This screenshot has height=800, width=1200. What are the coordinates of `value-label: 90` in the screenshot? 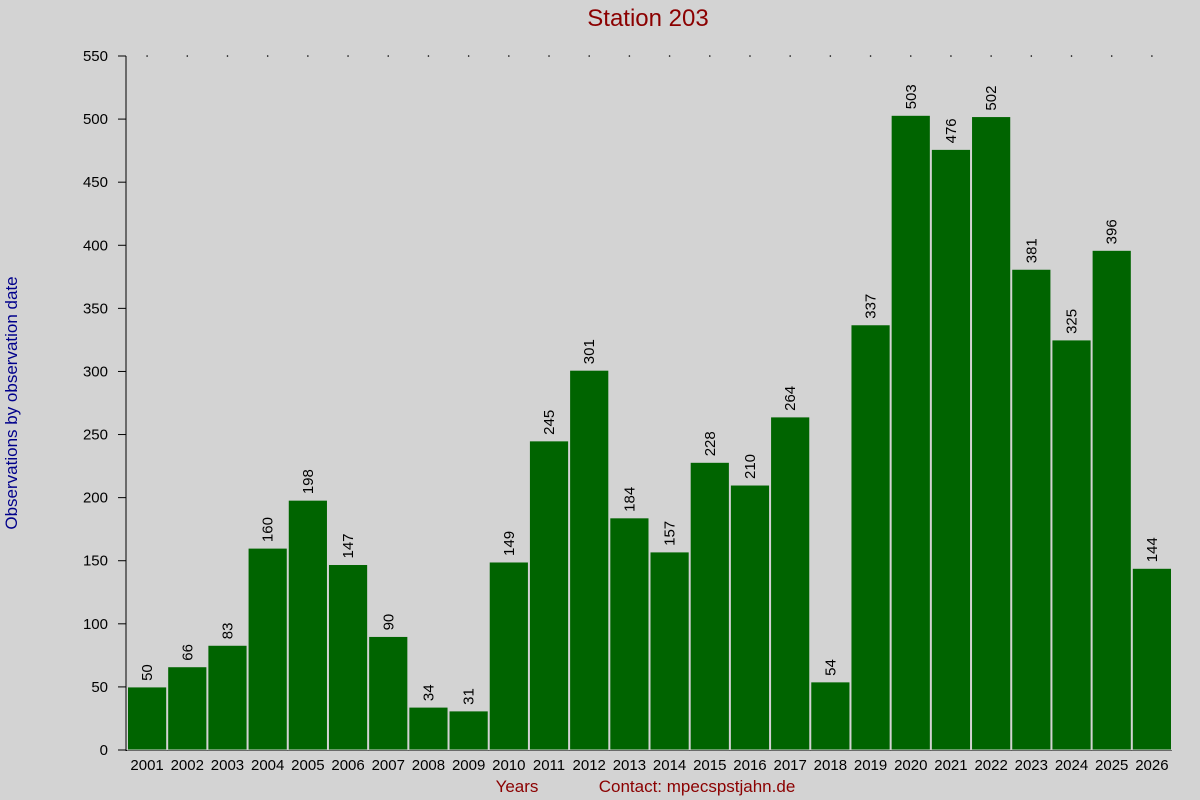 It's located at (388, 622).